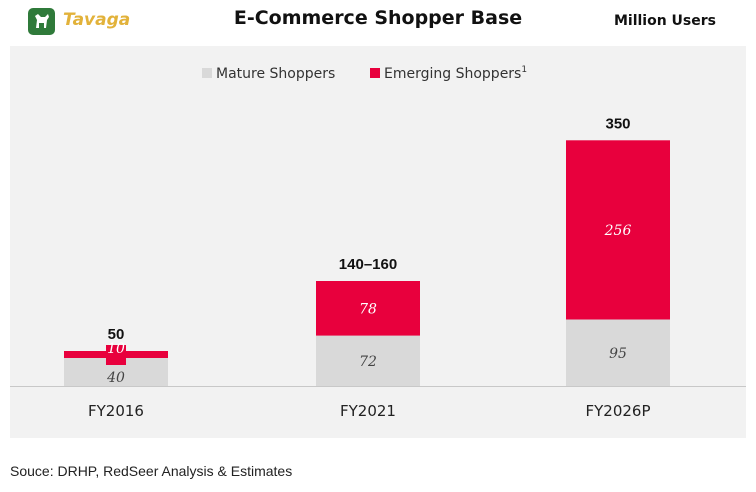 The width and height of the screenshot is (756, 492). What do you see at coordinates (368, 264) in the screenshot?
I see `total-label-fy2021: 140–160` at bounding box center [368, 264].